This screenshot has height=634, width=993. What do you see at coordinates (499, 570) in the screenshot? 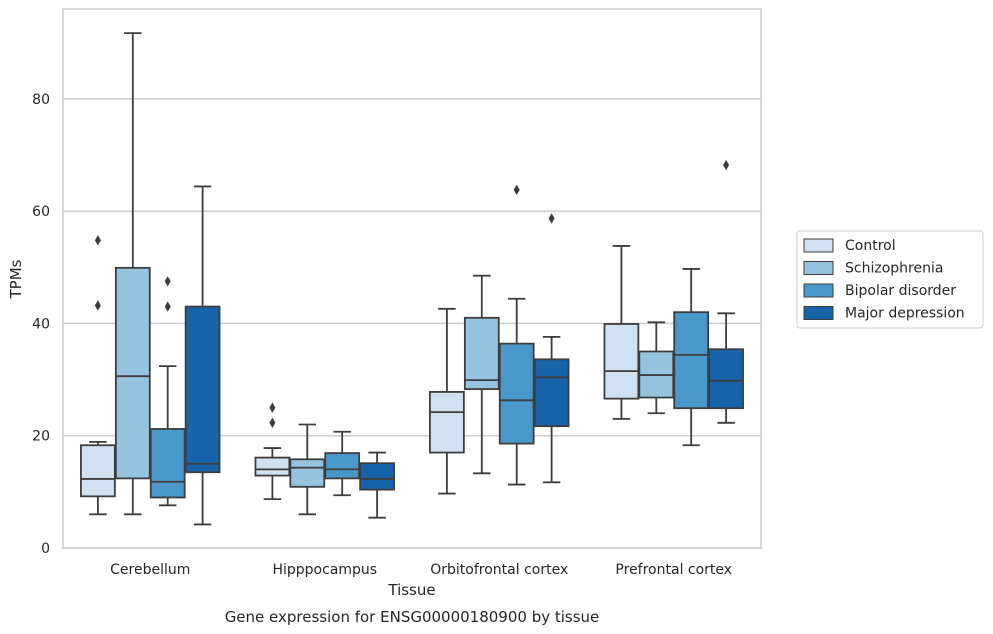
I see `x-tick-label: Orbitofrontal cortex` at bounding box center [499, 570].